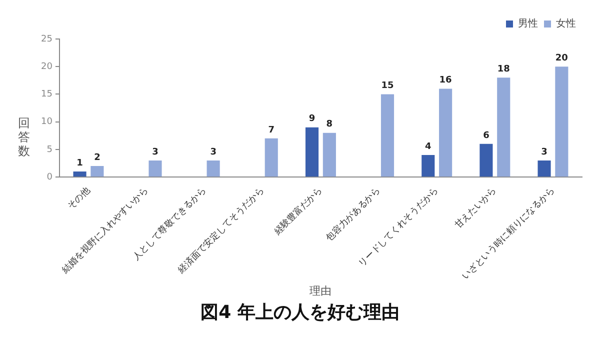  I want to click on y-axis-title: 回答数, so click(24, 137).